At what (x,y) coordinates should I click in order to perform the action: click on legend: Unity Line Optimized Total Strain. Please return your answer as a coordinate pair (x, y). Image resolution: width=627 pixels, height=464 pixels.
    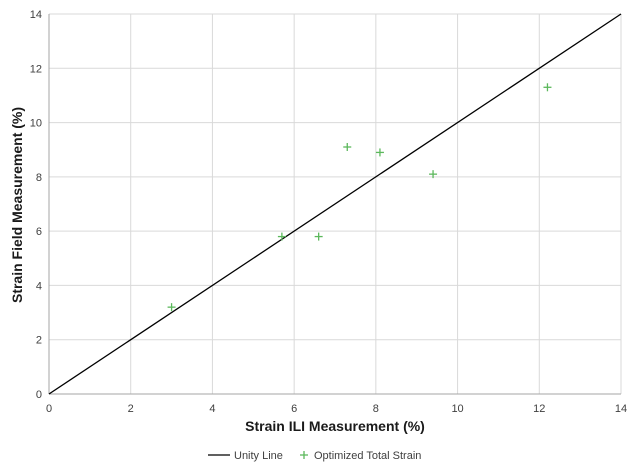
    Looking at the image, I should click on (314, 456).